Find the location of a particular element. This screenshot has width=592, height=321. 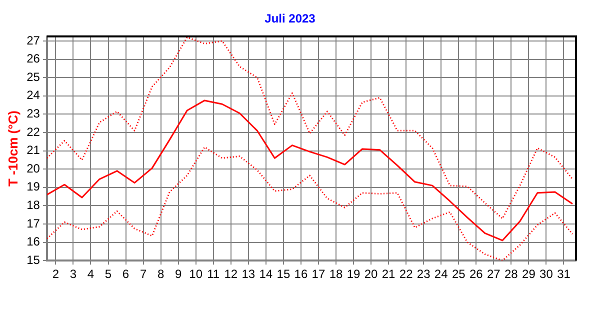

x-tick-label: 7 is located at coordinates (143, 274).